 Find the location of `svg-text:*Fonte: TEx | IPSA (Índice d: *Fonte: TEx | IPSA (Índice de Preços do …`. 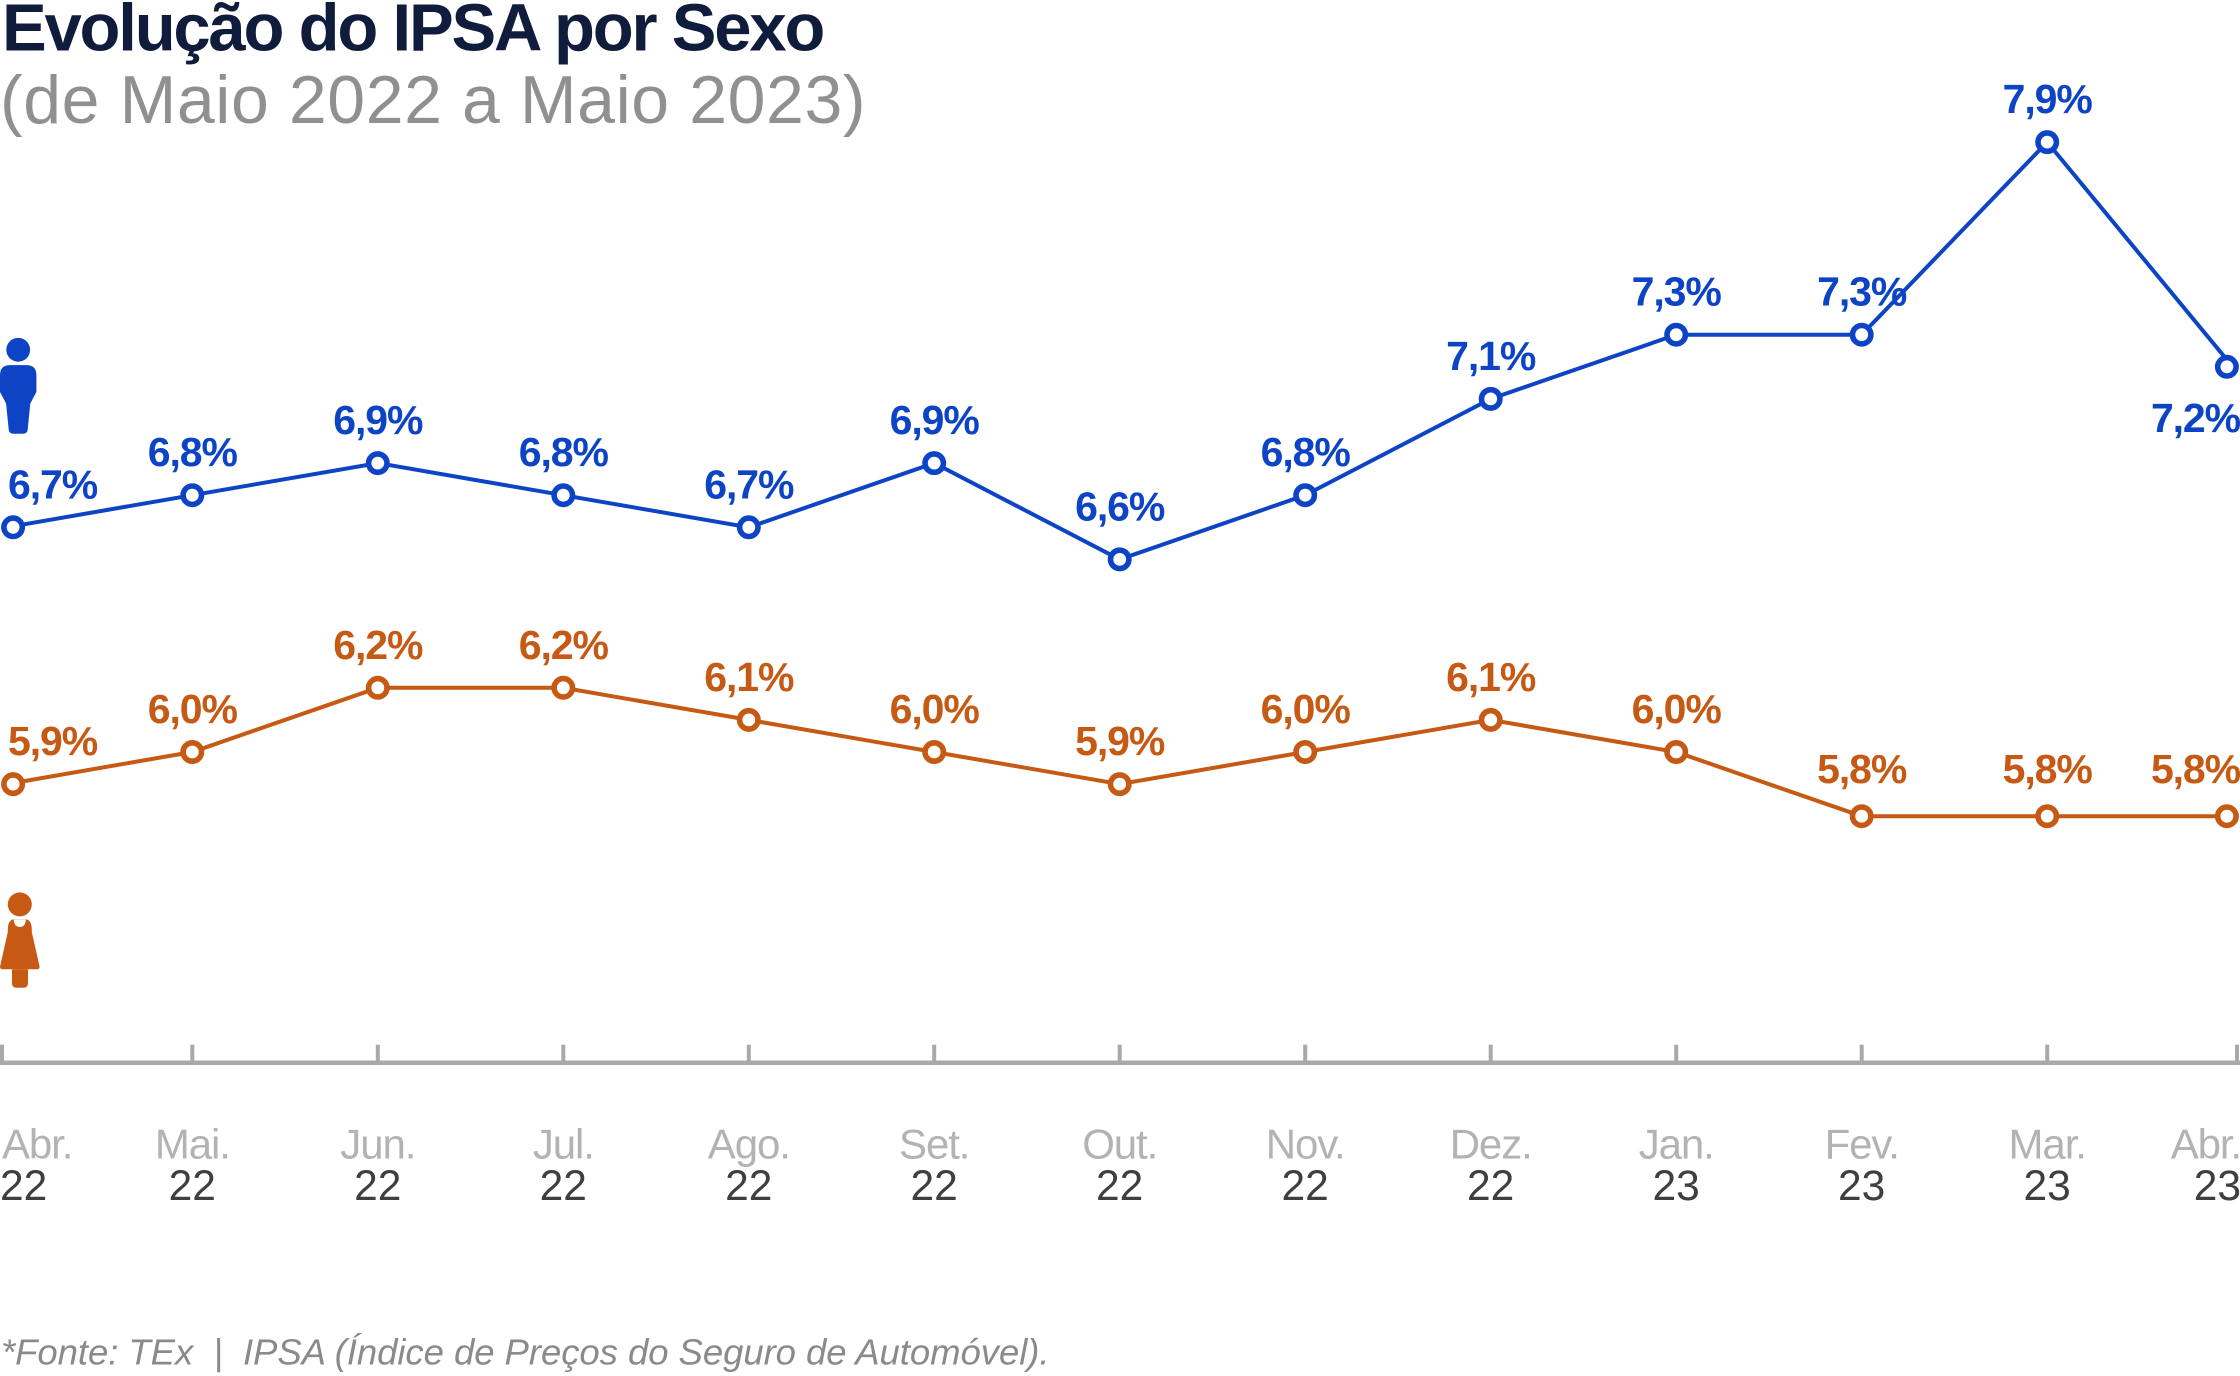

svg-text:*Fonte: TEx | IPSA (Índice d: *Fonte: TEx | IPSA (Índice de Preços do … is located at coordinates (525, 1351).